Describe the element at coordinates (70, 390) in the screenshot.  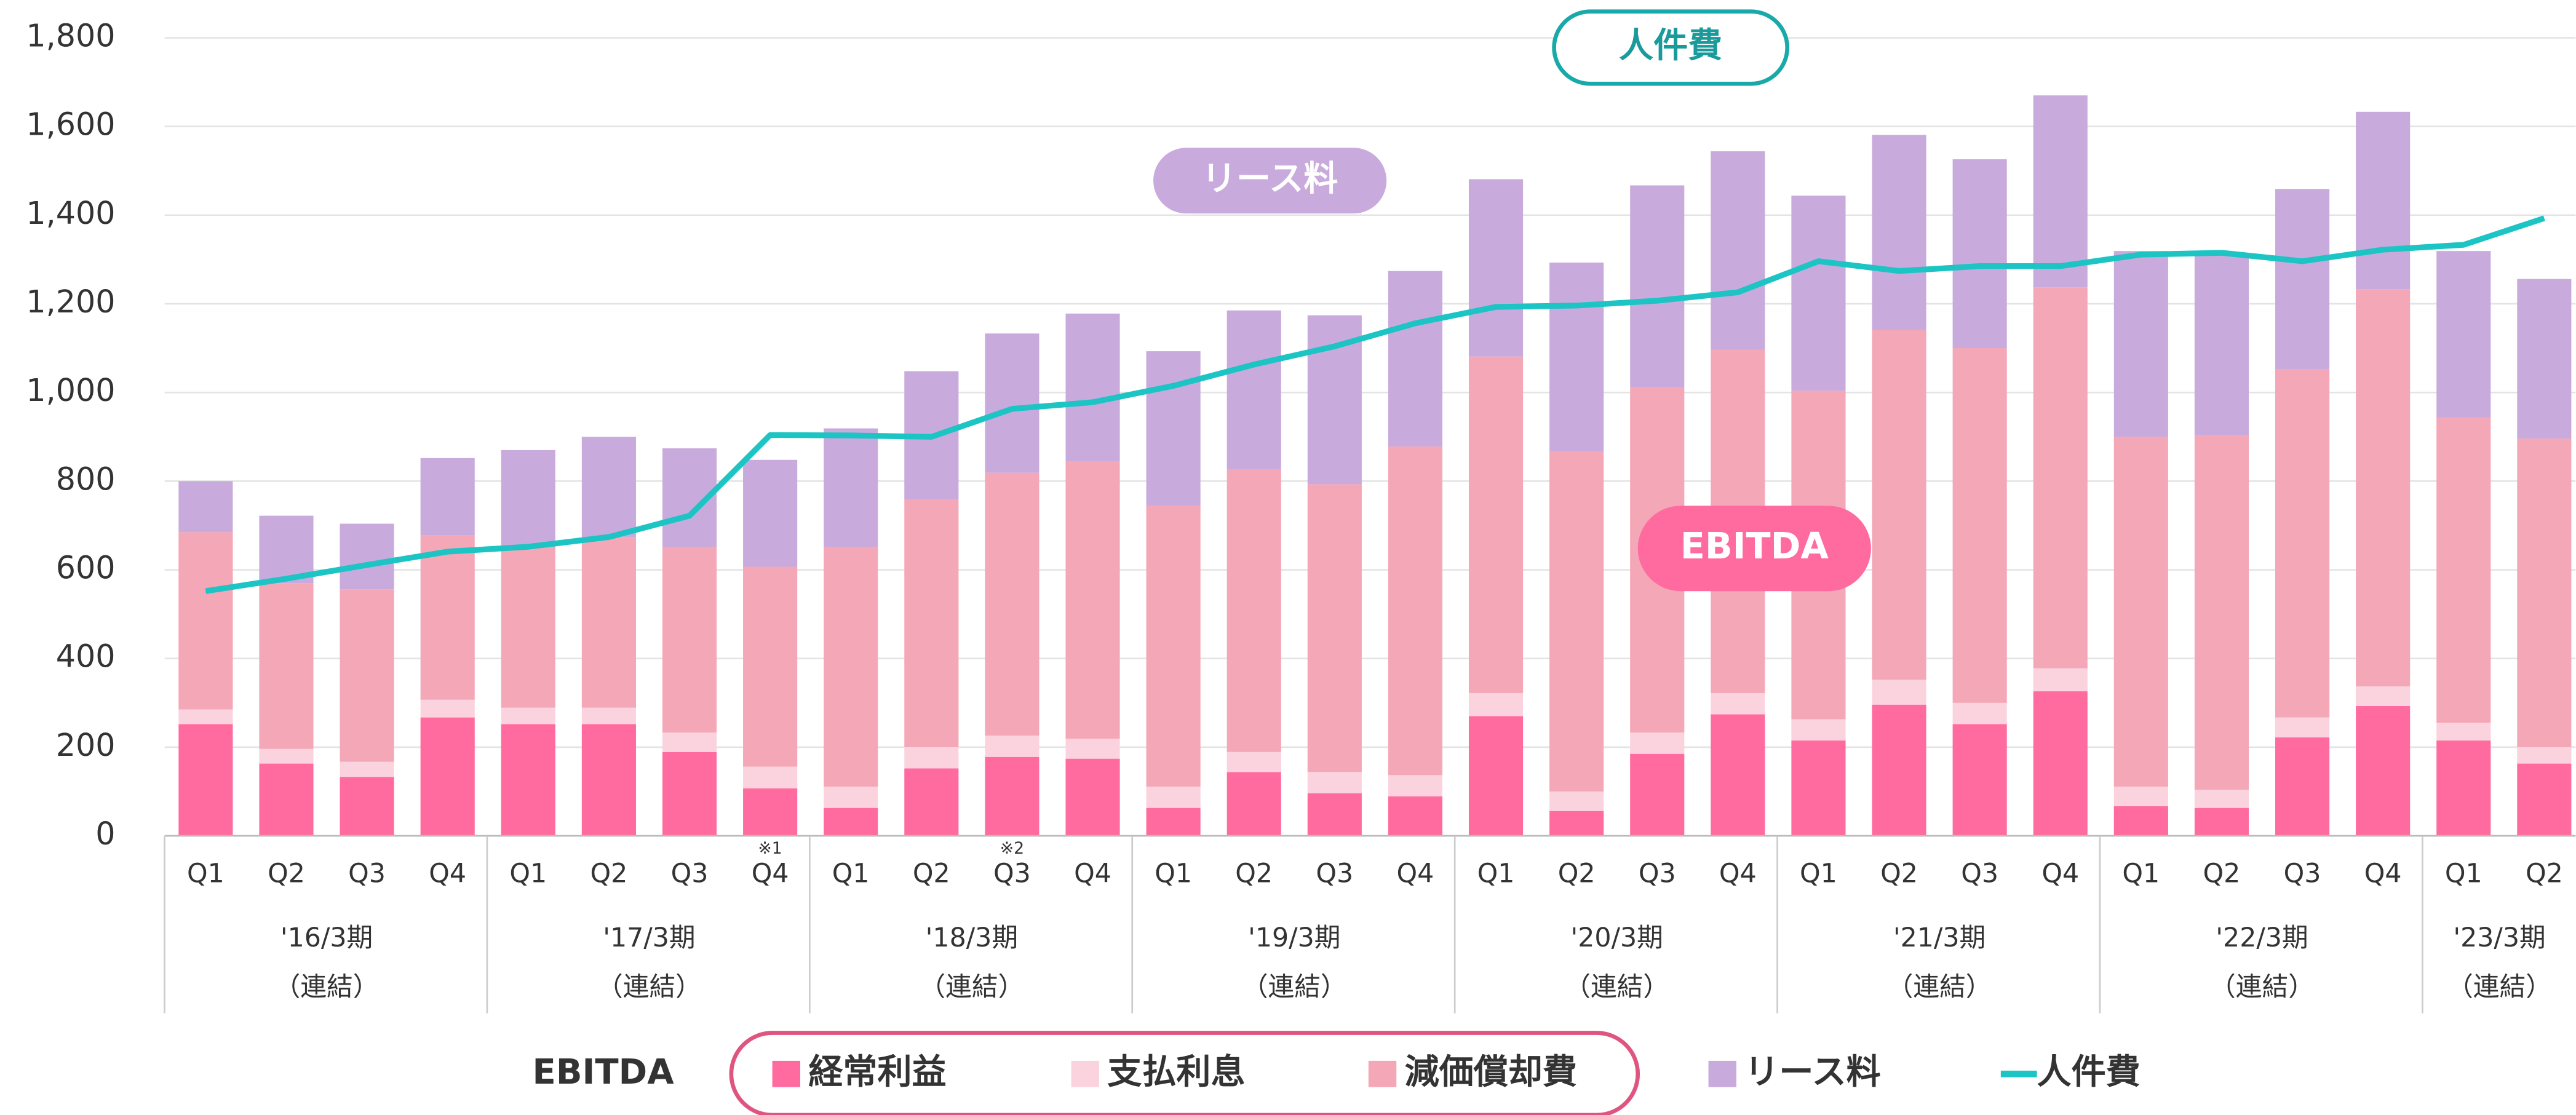
I see `y-tick-label: 1,000` at that location.